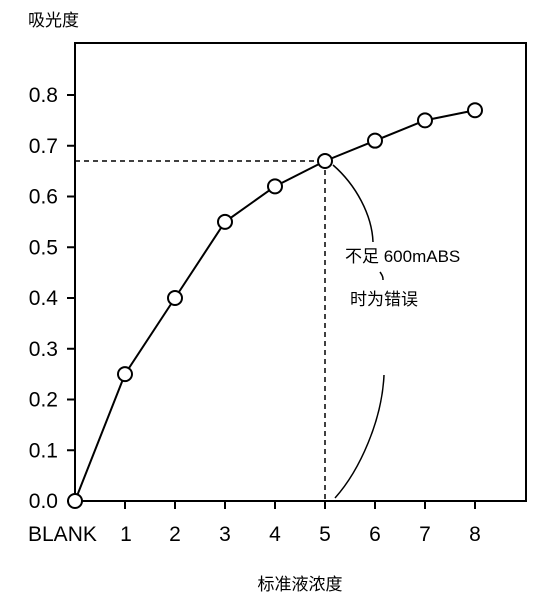 The height and width of the screenshot is (613, 560). What do you see at coordinates (300, 585) in the screenshot?
I see `x-axis-label: 标准液浓度` at bounding box center [300, 585].